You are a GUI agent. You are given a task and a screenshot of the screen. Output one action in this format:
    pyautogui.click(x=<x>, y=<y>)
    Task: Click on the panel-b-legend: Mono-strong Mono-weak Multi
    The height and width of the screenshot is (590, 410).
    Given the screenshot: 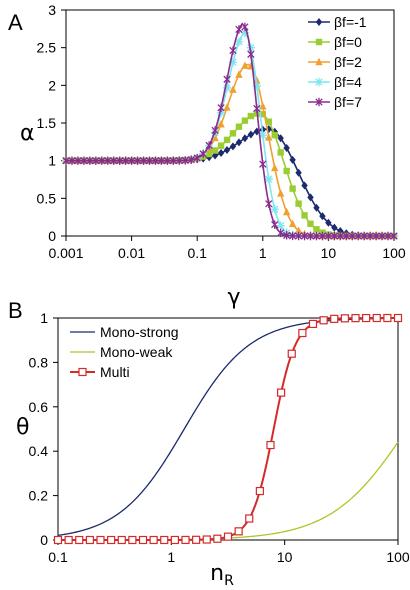 What is the action you would take?
    pyautogui.click(x=124, y=352)
    